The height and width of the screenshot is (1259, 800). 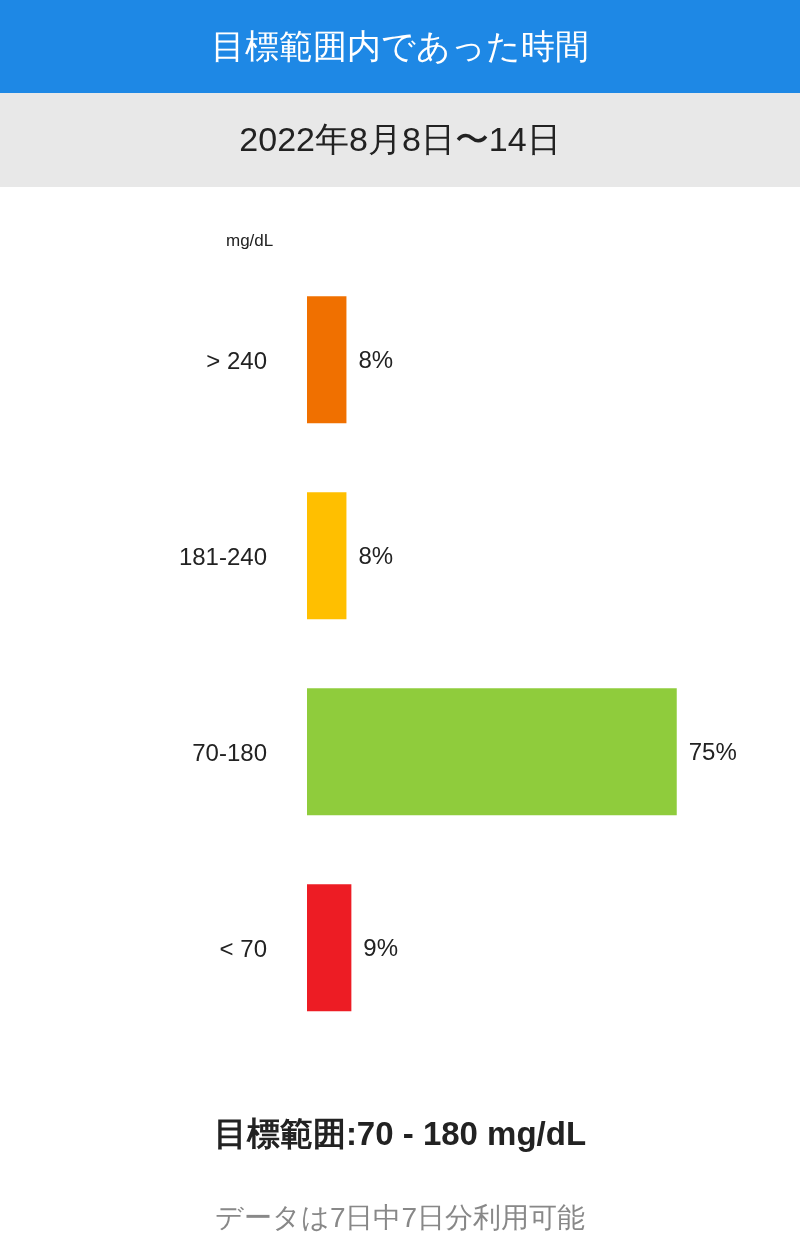 What do you see at coordinates (381, 948) in the screenshot?
I see `data-label: 9%` at bounding box center [381, 948].